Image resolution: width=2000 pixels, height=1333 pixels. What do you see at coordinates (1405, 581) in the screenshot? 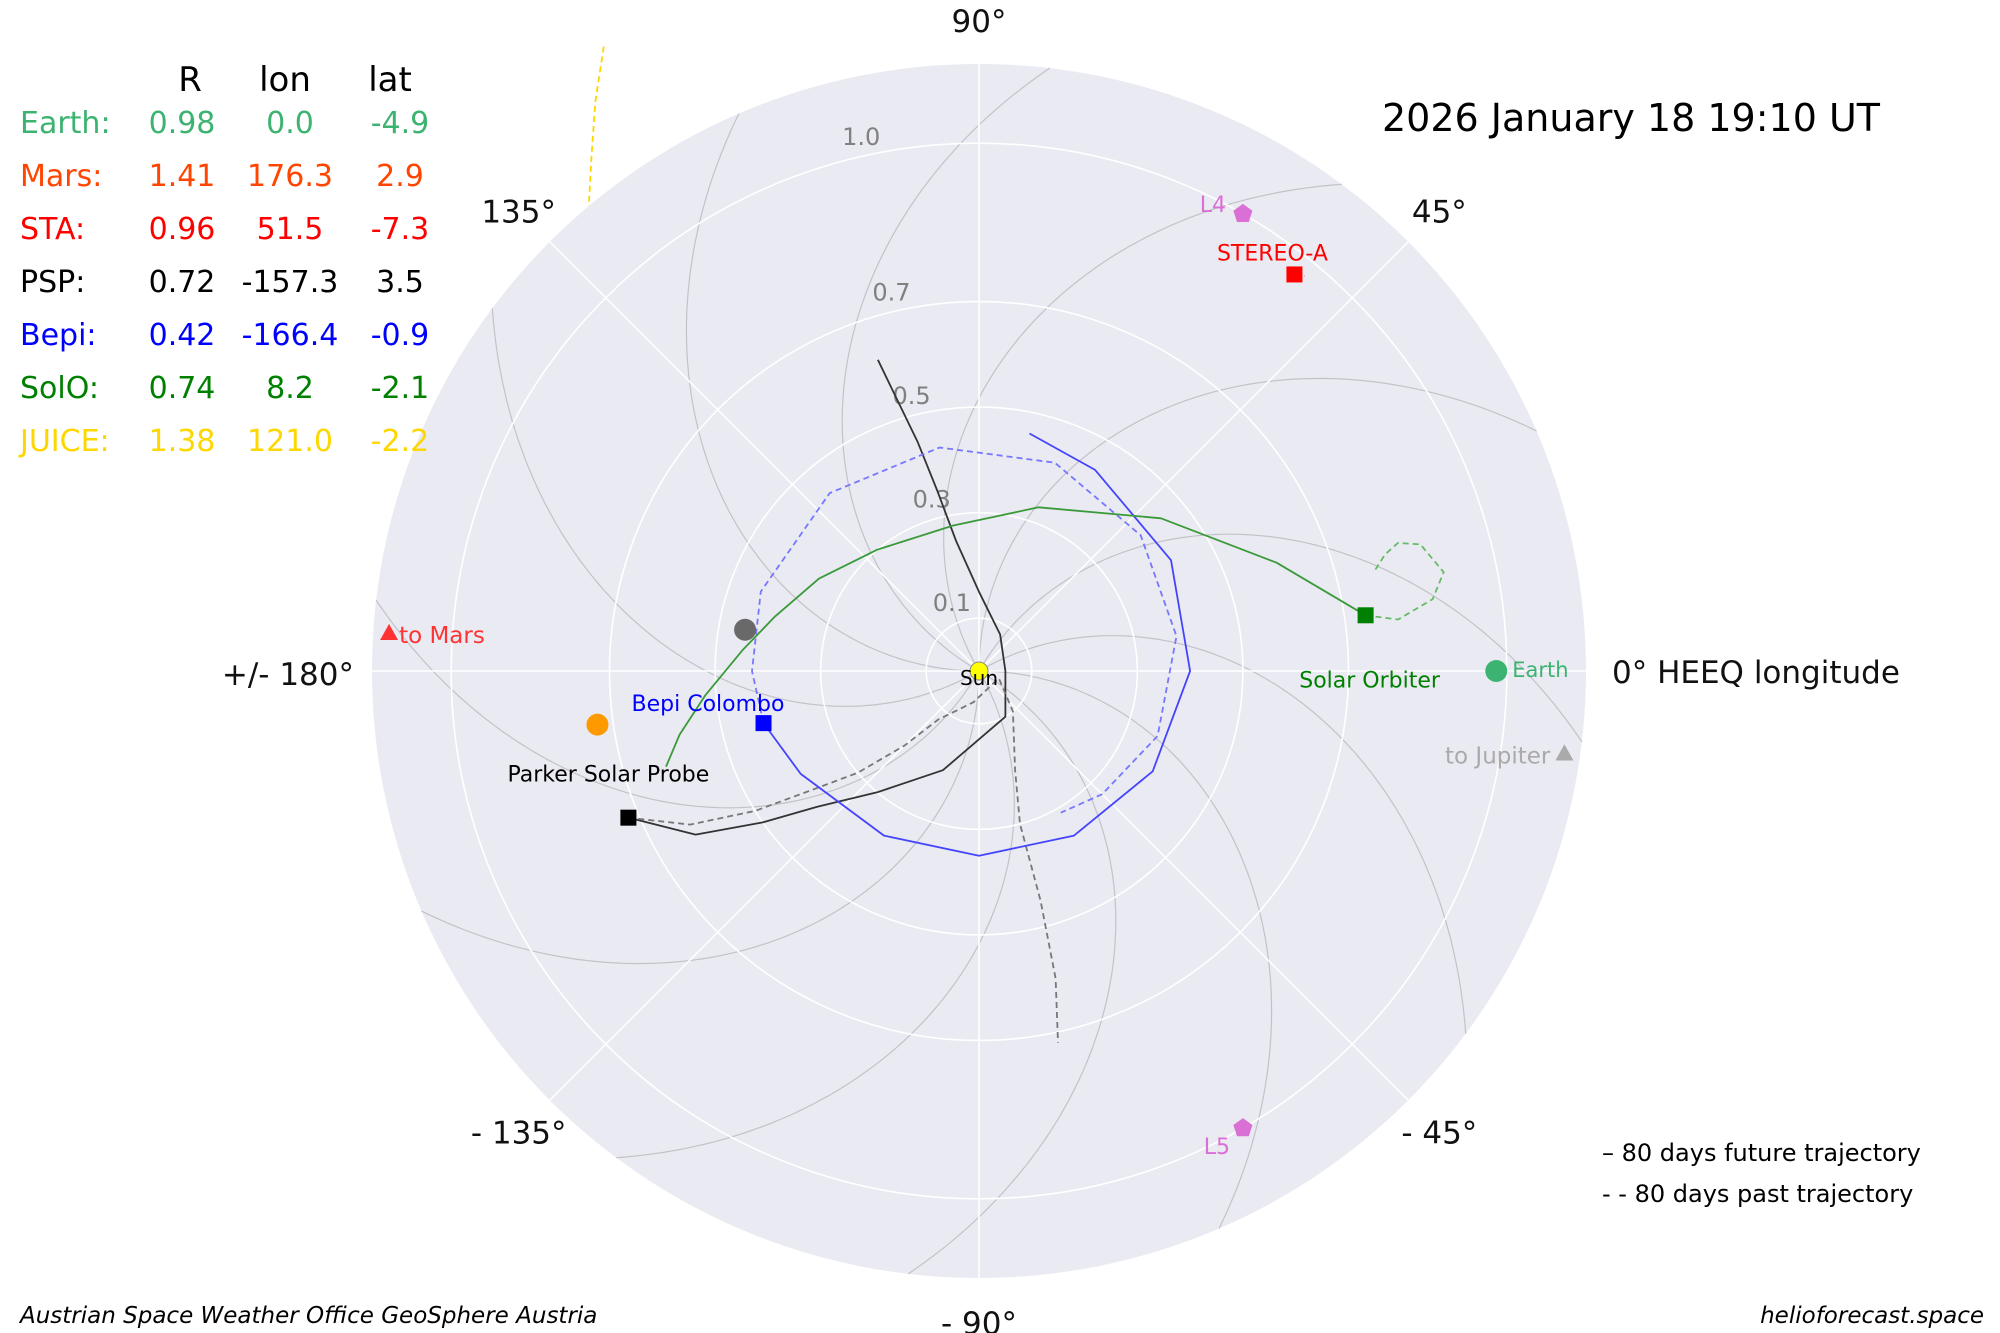
I see `trajectory-solo-past` at bounding box center [1405, 581].